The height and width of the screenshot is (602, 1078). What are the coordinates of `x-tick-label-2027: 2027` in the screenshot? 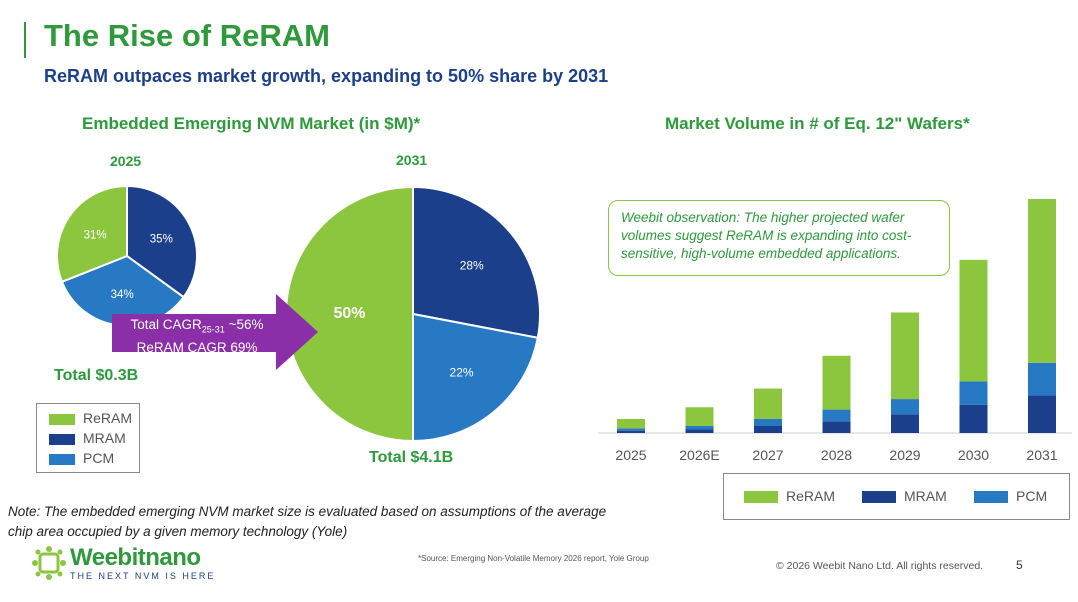 It's located at (767, 455).